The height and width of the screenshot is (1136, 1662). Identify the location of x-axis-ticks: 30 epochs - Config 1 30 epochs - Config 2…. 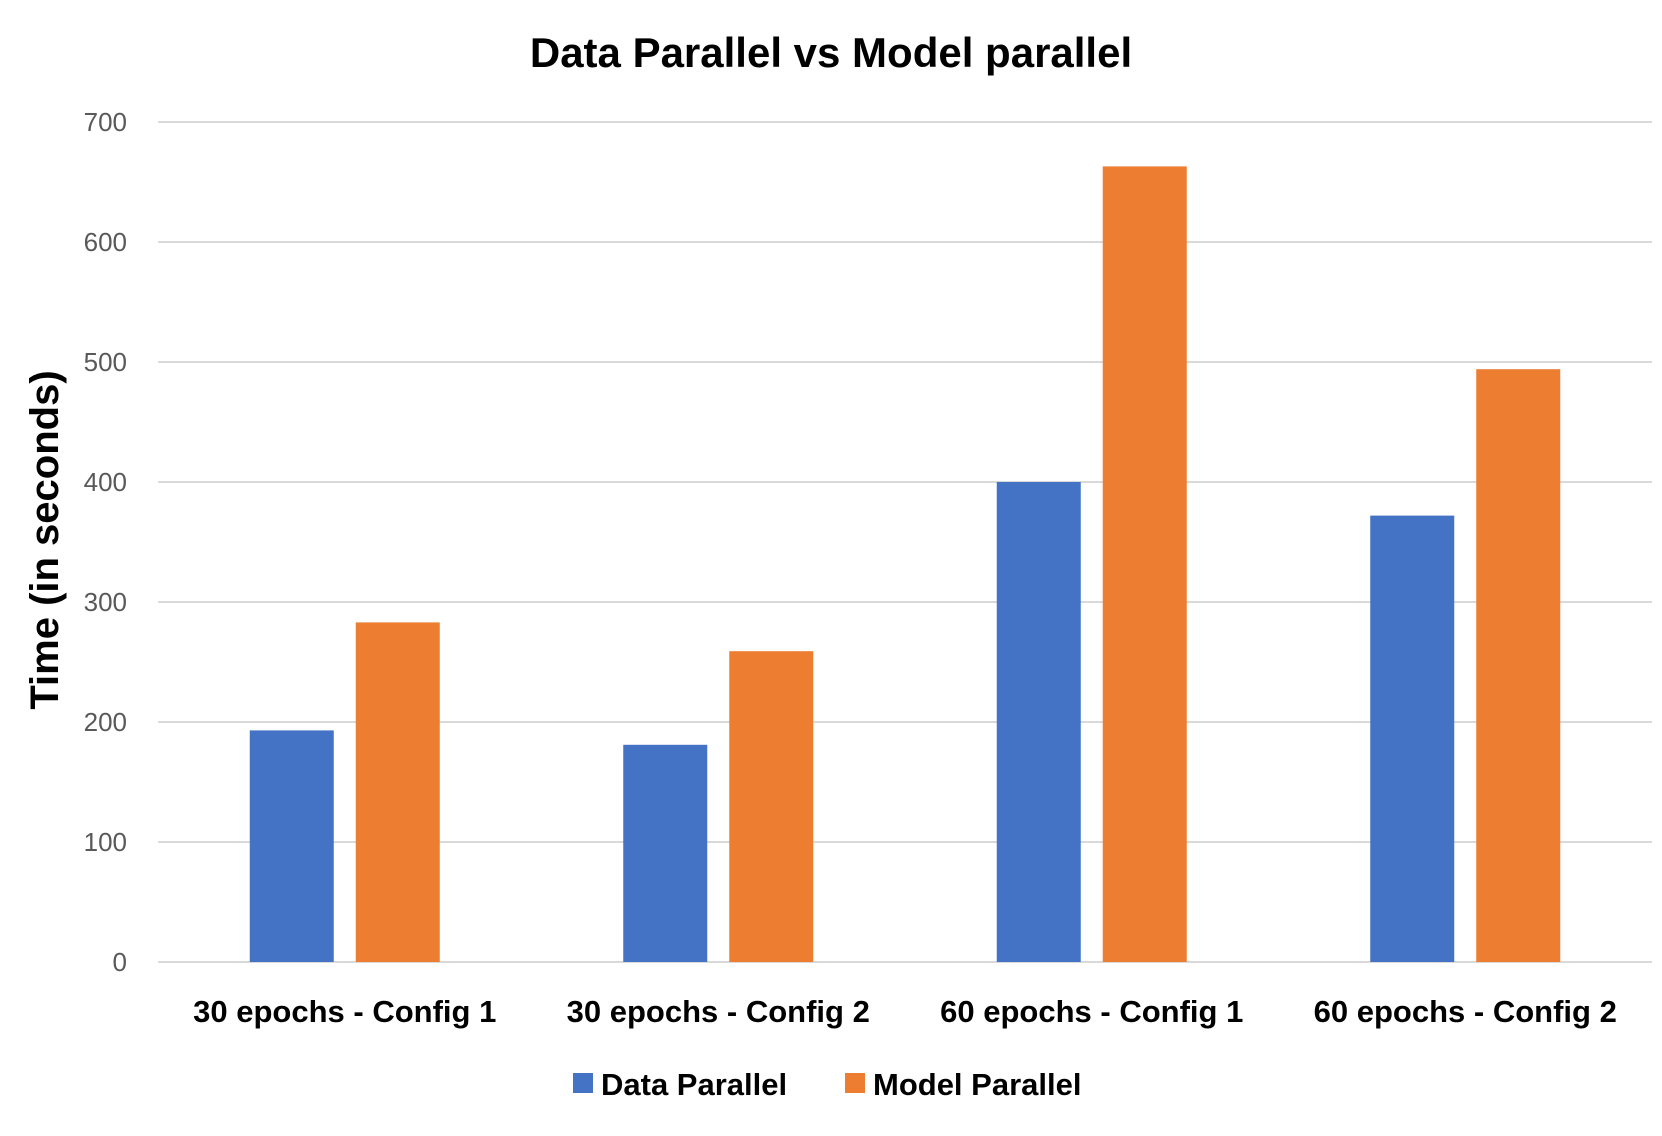
(905, 1011).